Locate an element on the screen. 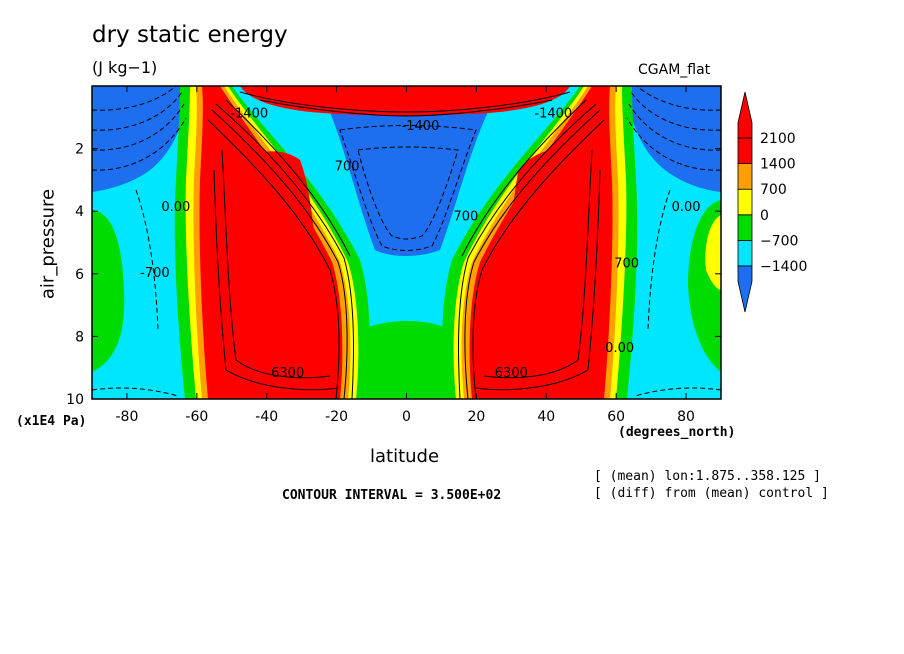 The image size is (904, 654). colorbar-max-triangle is located at coordinates (745, 115).